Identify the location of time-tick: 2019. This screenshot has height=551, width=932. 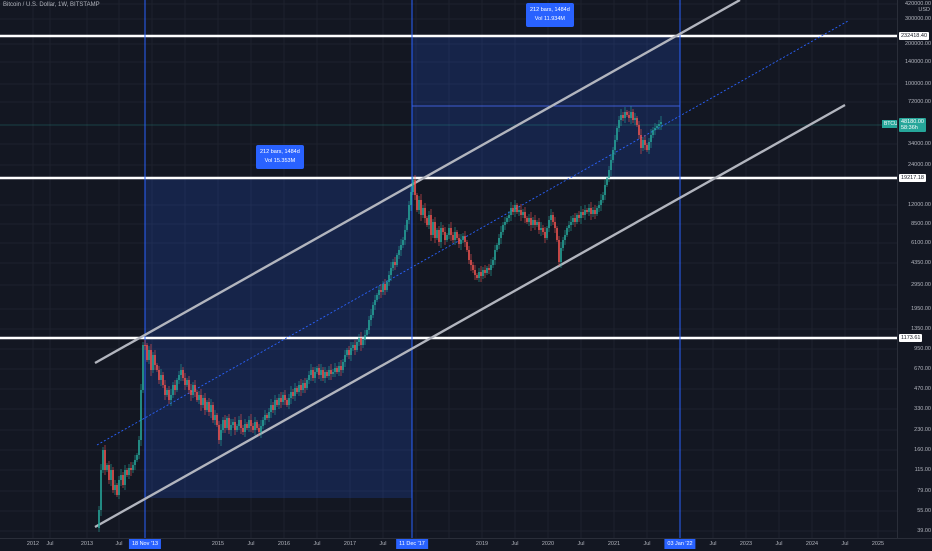
(482, 544).